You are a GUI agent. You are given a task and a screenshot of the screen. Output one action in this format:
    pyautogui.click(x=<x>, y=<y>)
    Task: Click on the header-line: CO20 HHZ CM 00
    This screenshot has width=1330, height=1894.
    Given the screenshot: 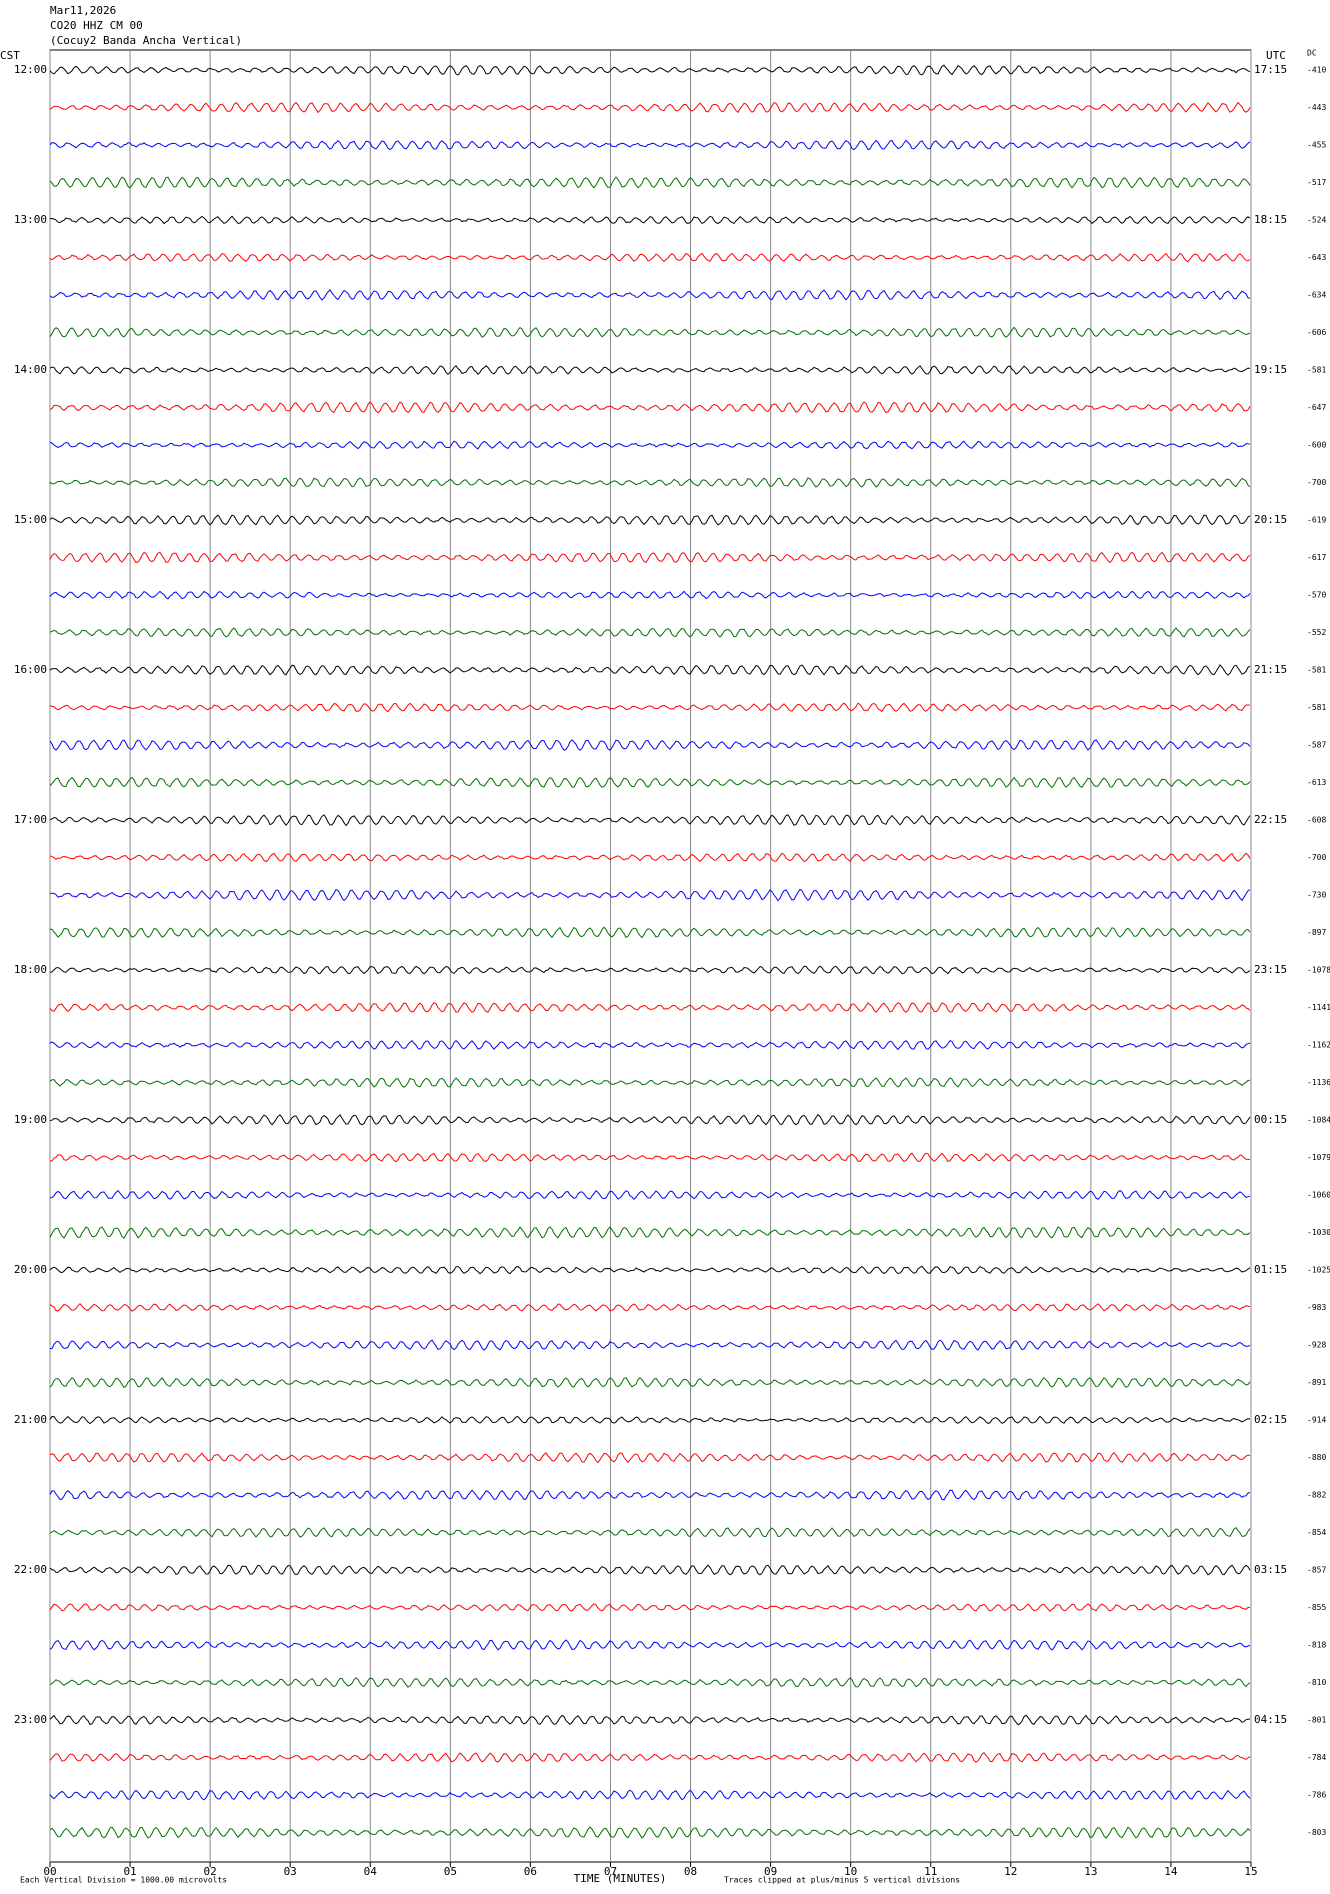 What is the action you would take?
    pyautogui.click(x=96, y=25)
    